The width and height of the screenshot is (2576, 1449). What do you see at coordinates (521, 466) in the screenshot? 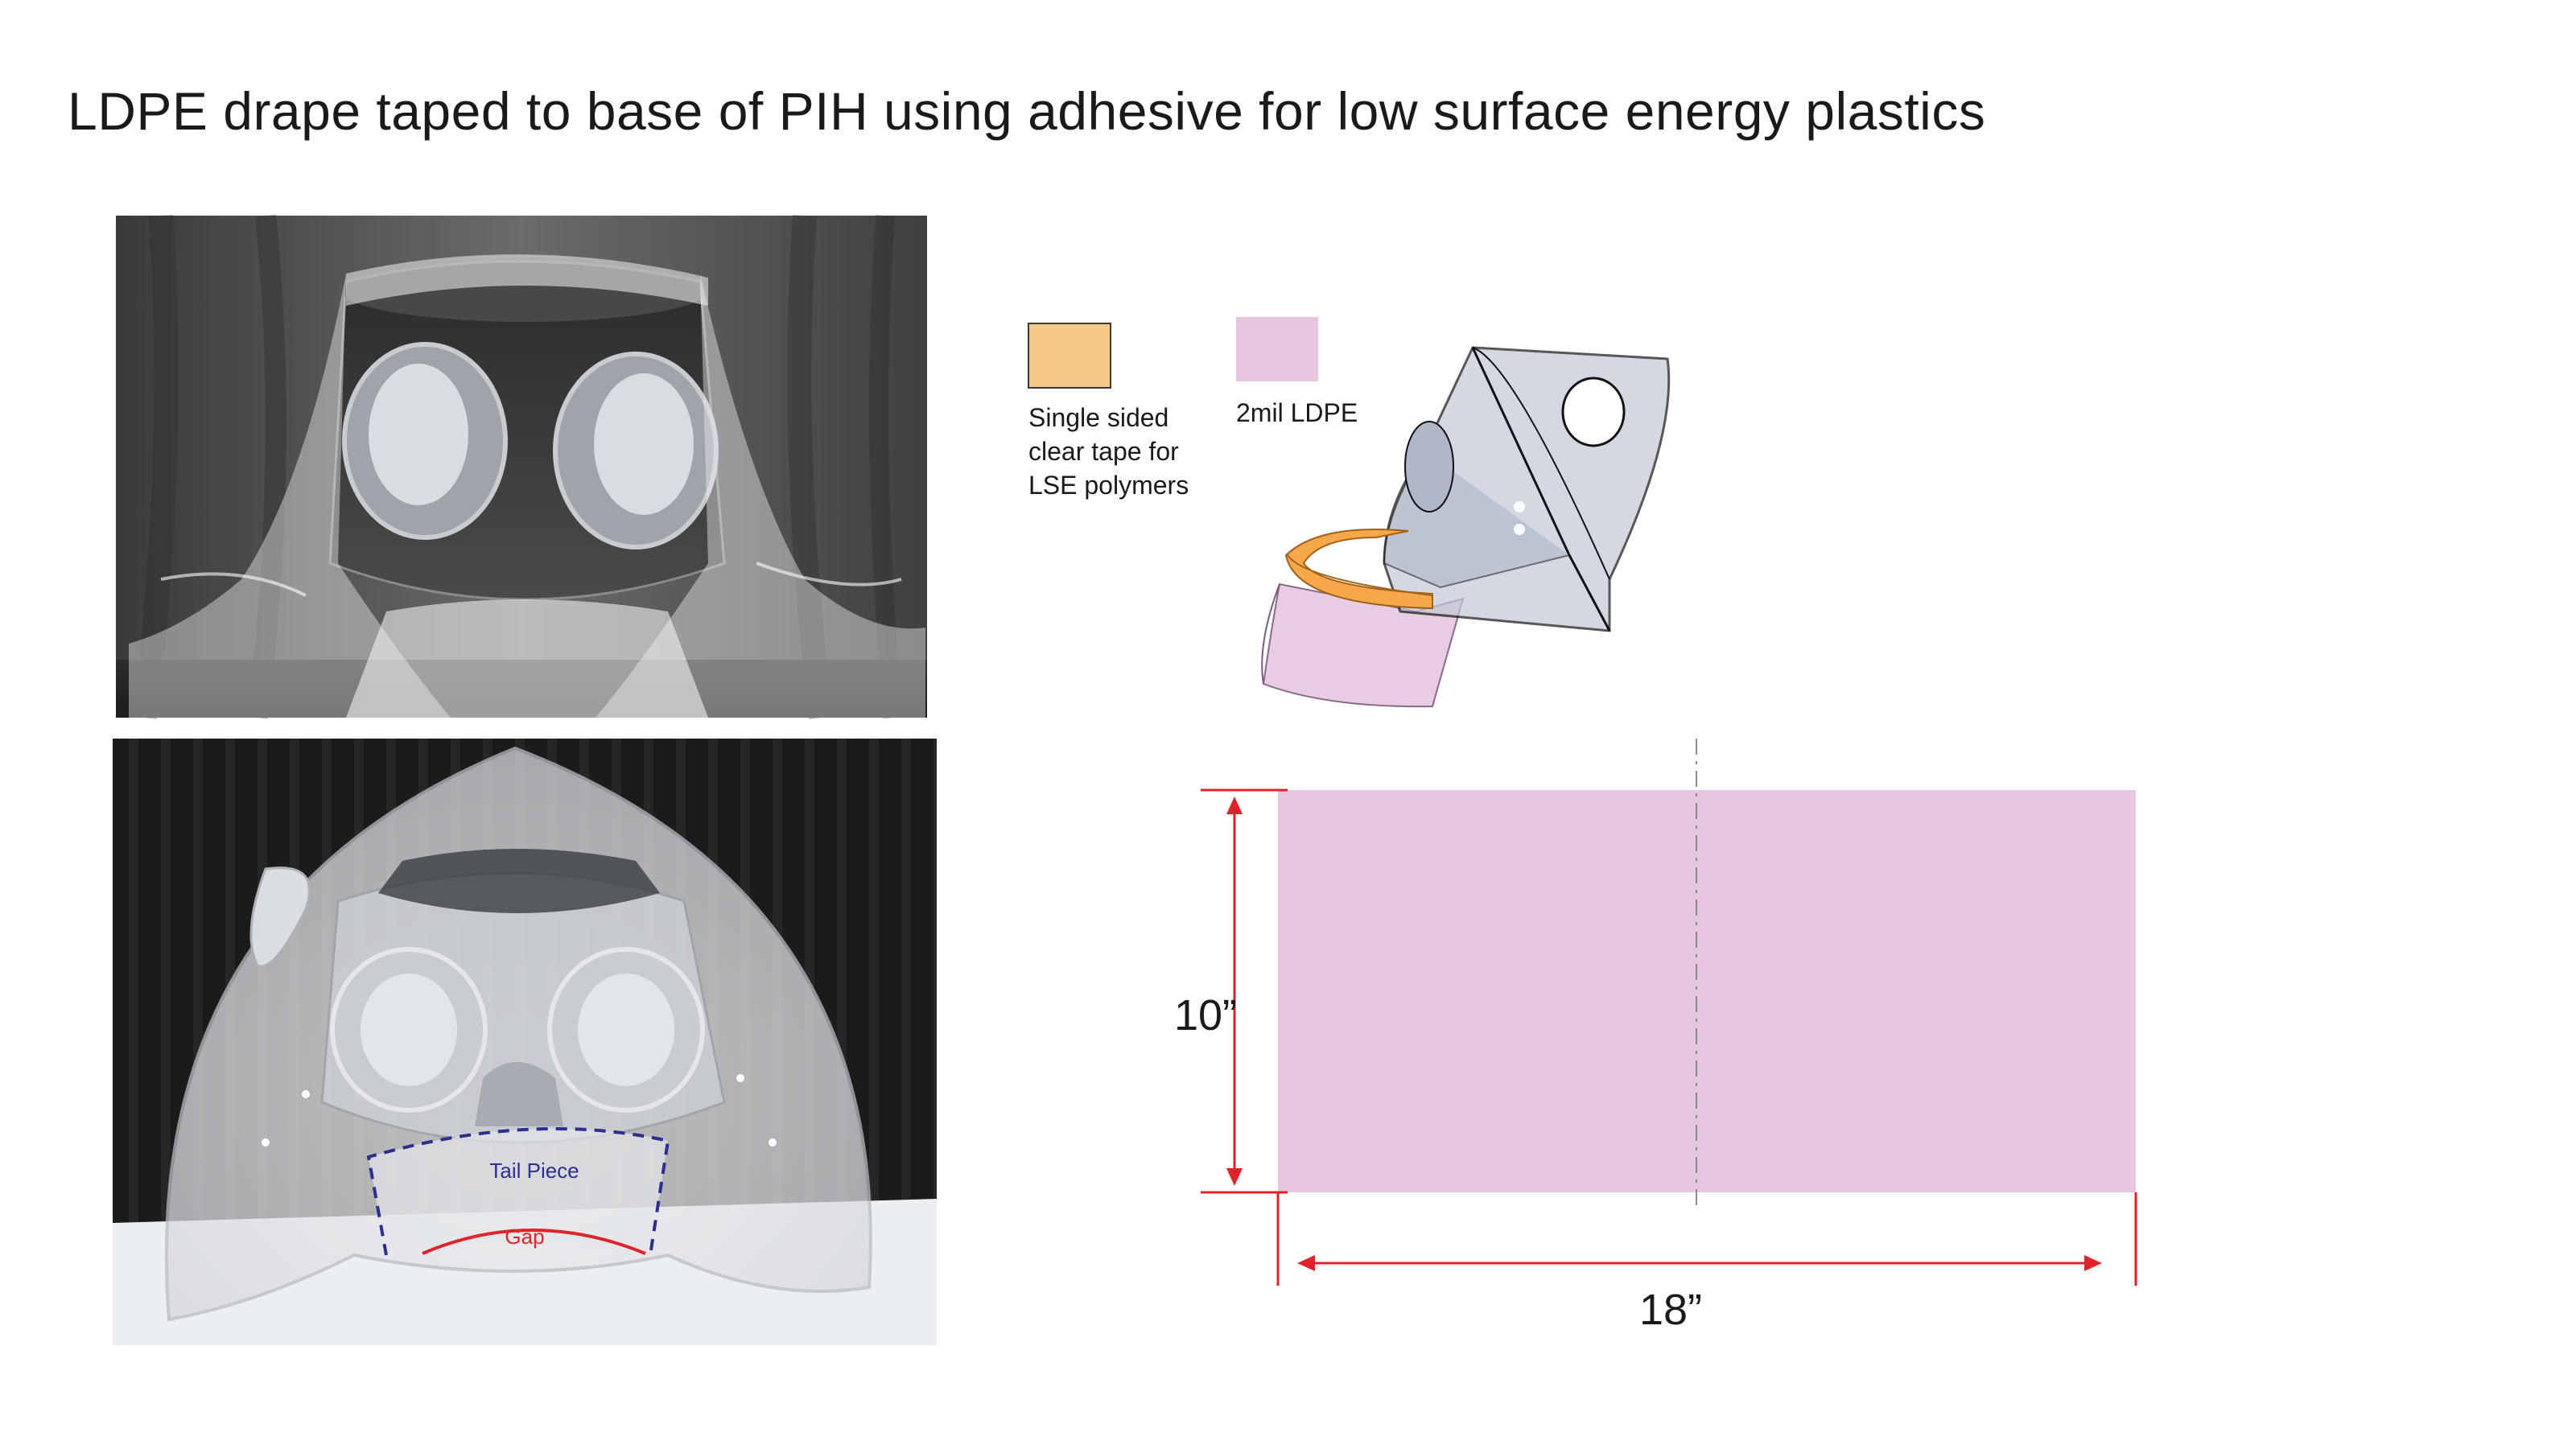
I see `photo-hood-with-drape` at bounding box center [521, 466].